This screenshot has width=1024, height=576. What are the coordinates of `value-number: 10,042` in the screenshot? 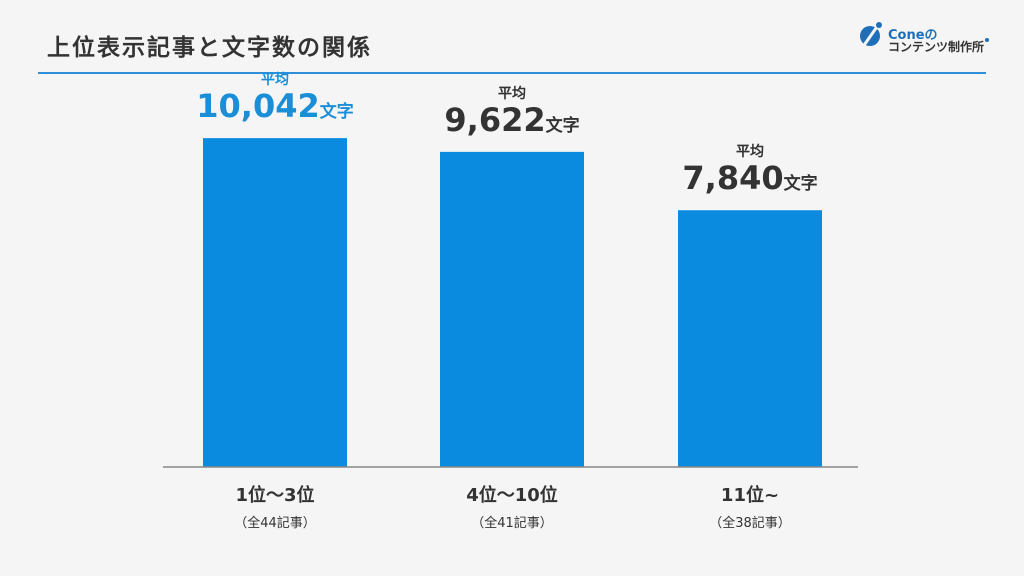 It's located at (258, 106).